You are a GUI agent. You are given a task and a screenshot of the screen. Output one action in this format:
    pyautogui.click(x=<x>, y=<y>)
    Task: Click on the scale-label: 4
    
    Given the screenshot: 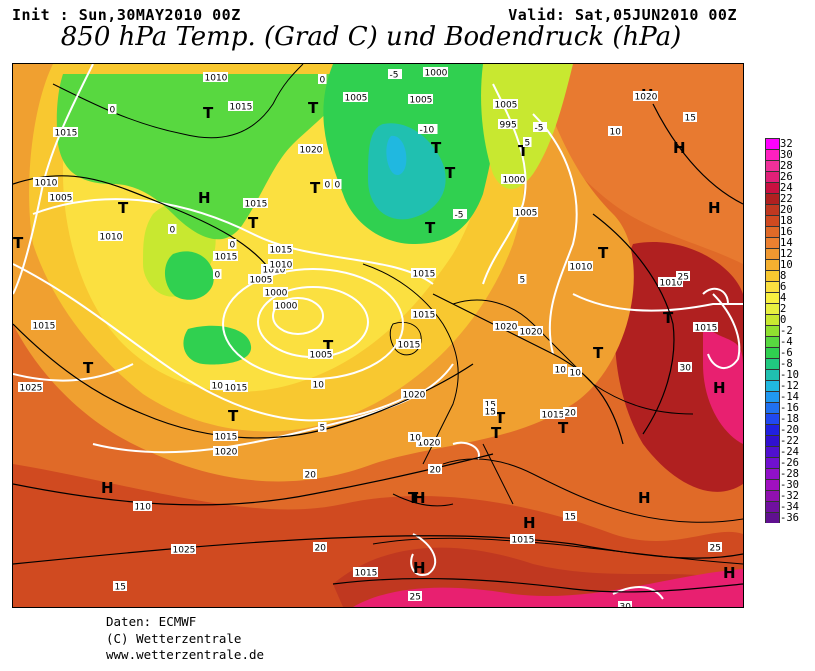 What is the action you would take?
    pyautogui.click(x=783, y=298)
    